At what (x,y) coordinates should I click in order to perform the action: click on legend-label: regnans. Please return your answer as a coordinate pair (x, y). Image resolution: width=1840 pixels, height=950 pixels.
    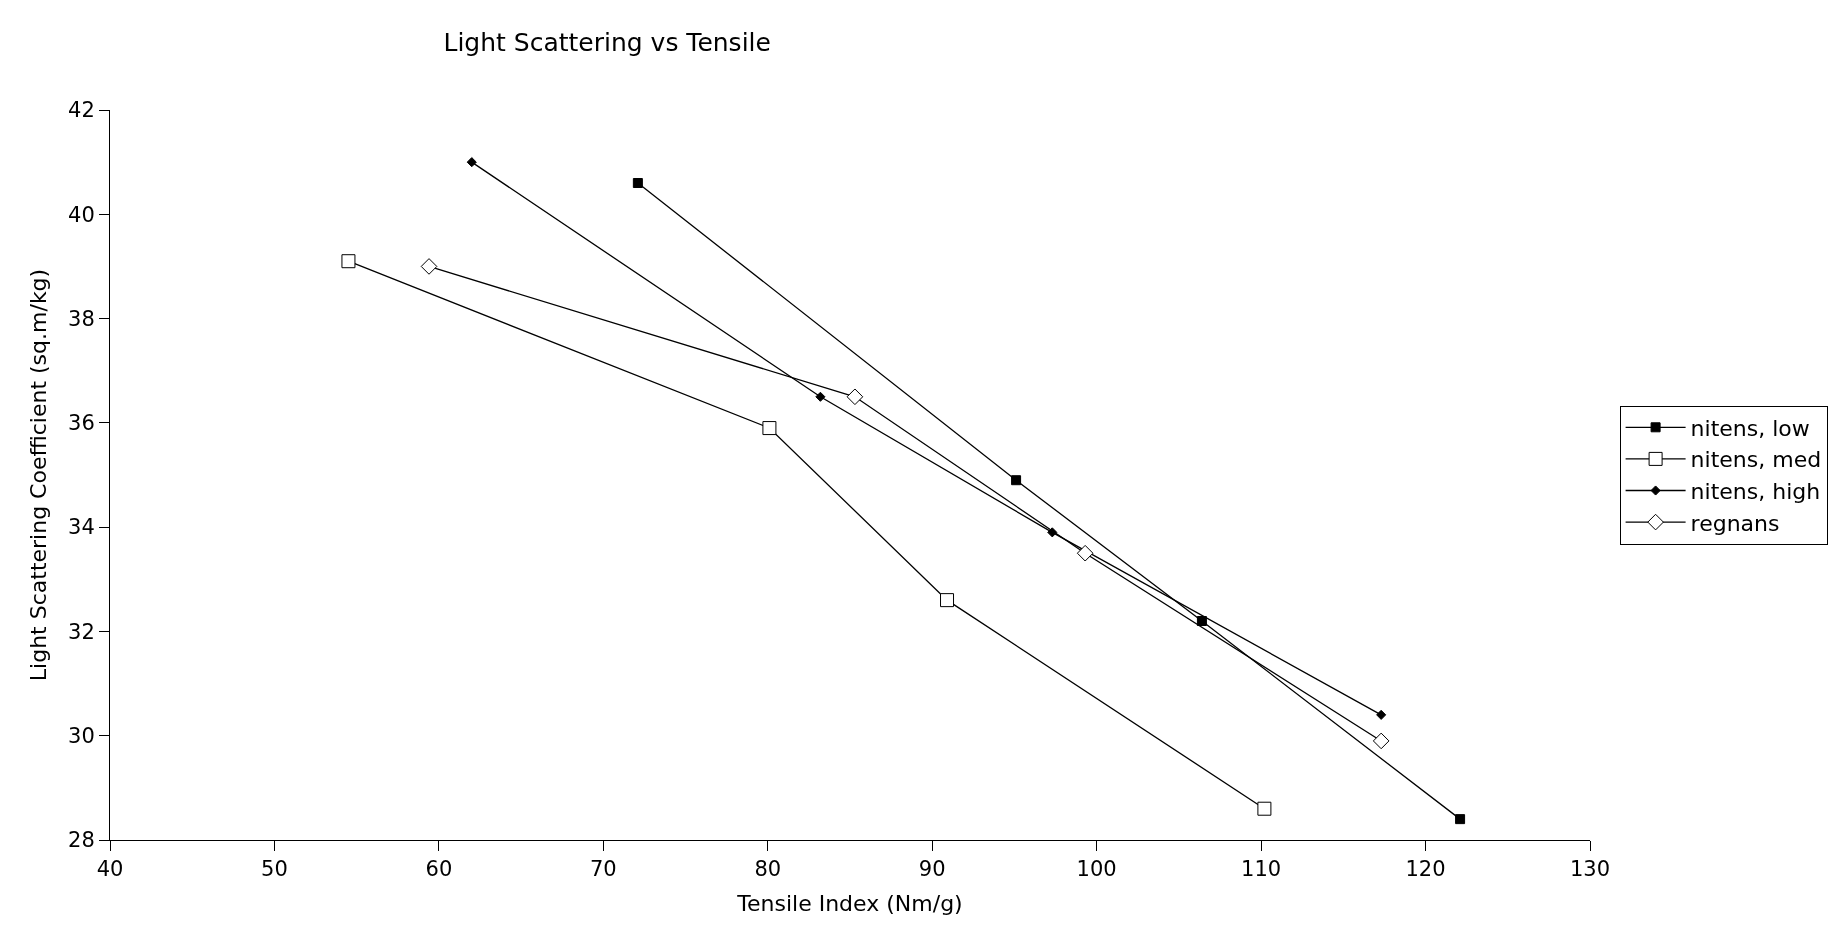
    Looking at the image, I should click on (1735, 523).